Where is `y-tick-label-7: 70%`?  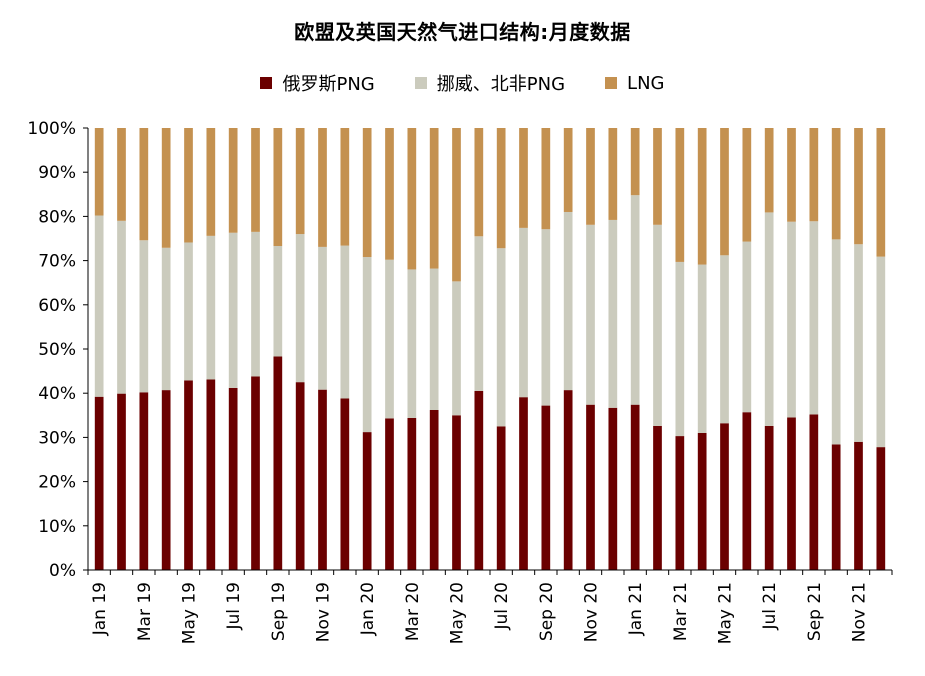
y-tick-label-7: 70% is located at coordinates (57, 262).